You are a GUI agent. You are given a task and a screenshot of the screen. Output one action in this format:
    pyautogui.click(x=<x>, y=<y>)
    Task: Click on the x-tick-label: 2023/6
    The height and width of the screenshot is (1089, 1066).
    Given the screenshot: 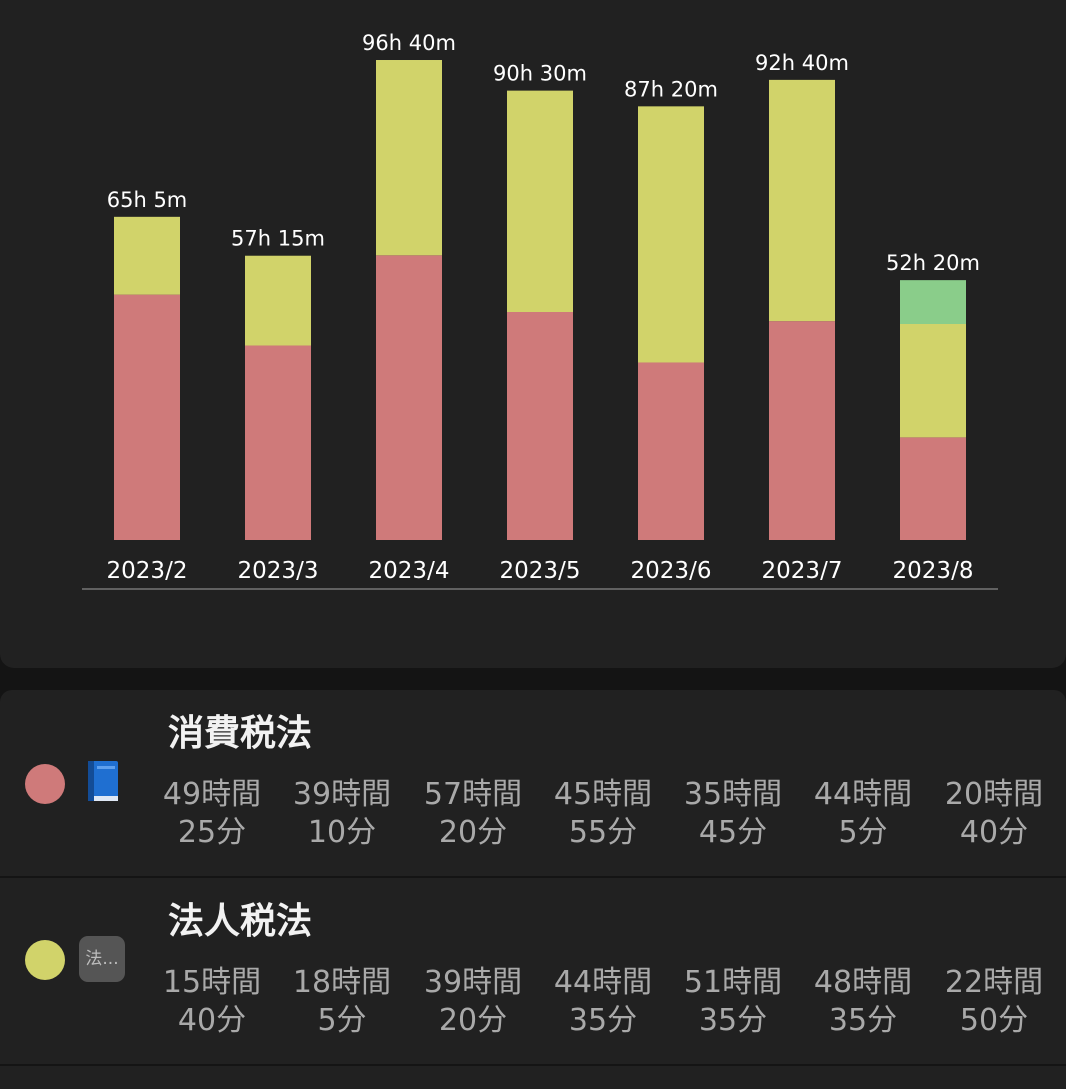 What is the action you would take?
    pyautogui.click(x=671, y=571)
    